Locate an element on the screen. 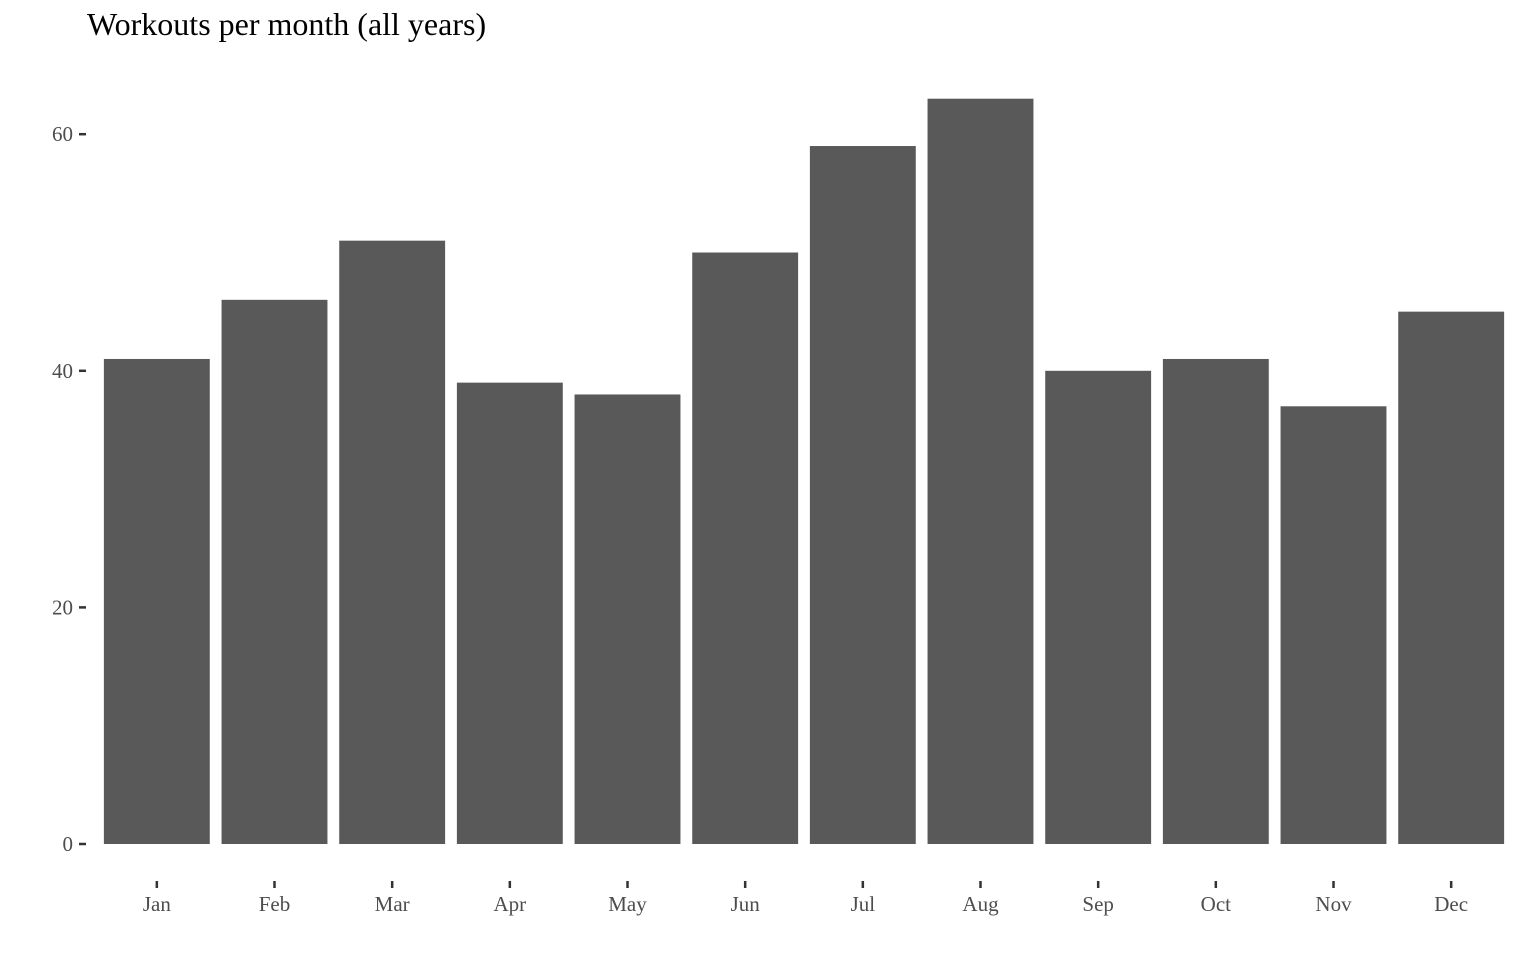 This screenshot has height=960, width=1536. y-tick-label: 40 is located at coordinates (62, 371).